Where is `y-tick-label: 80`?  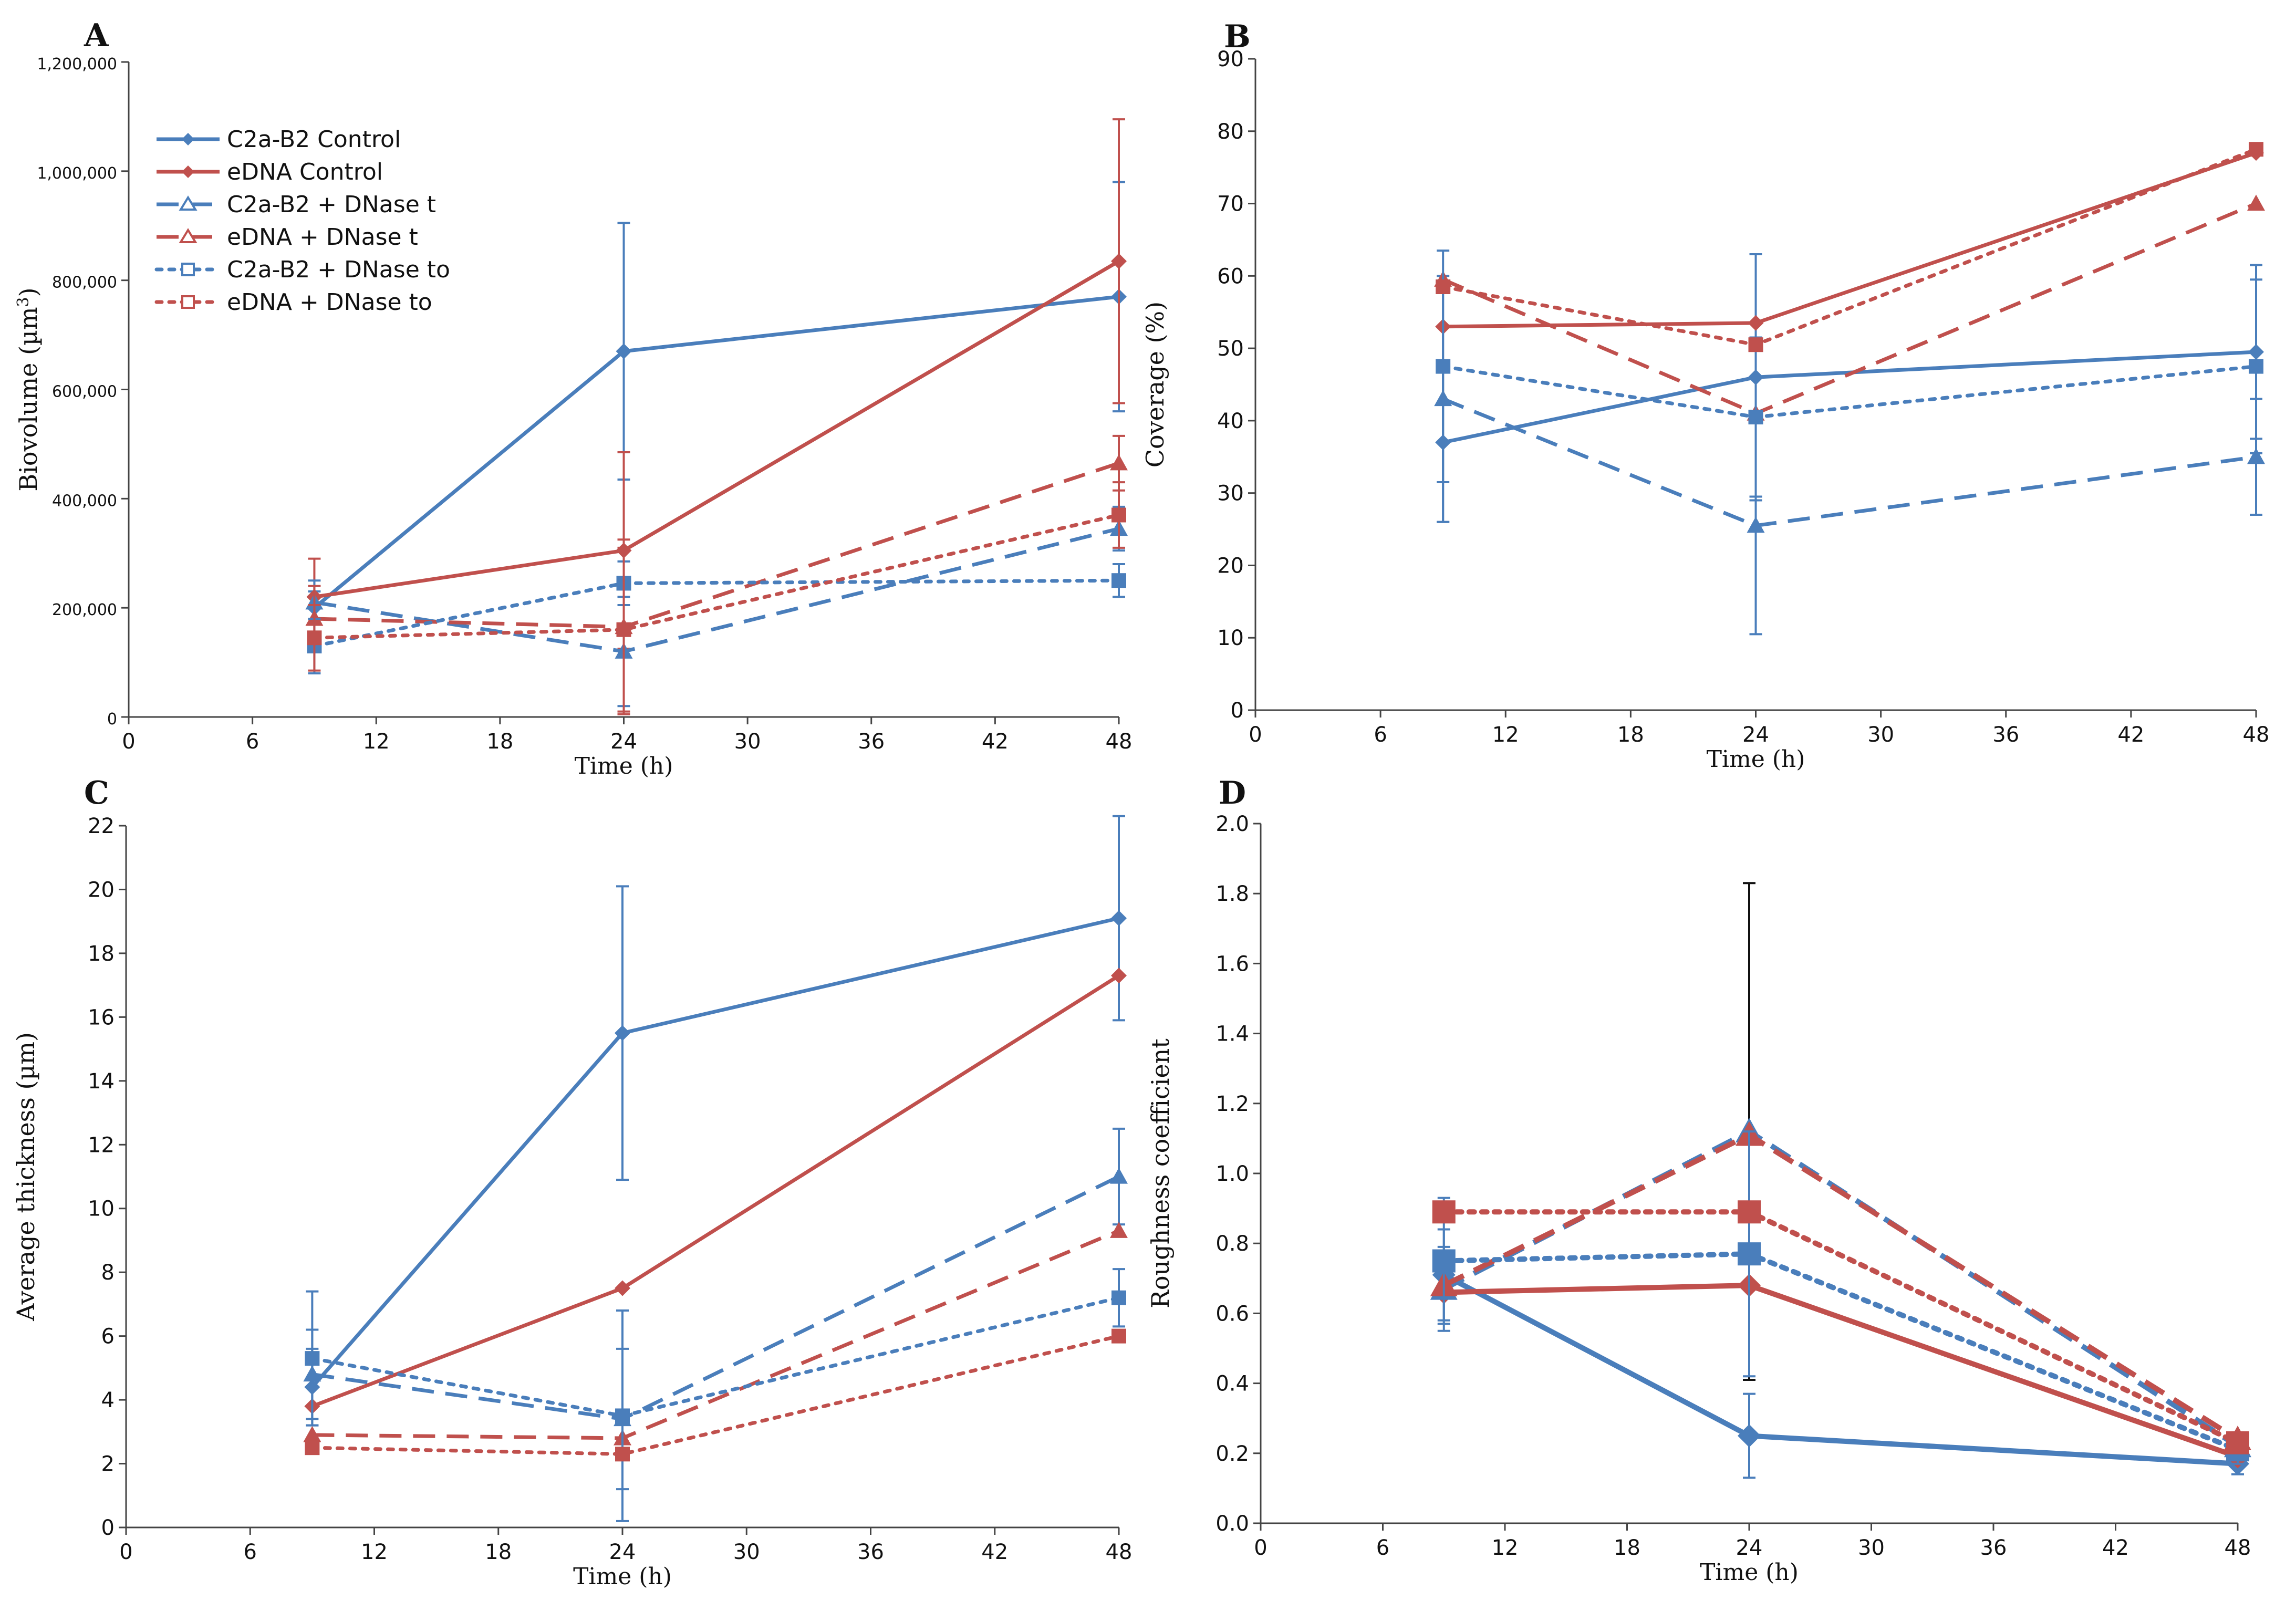
y-tick-label: 80 is located at coordinates (1230, 132).